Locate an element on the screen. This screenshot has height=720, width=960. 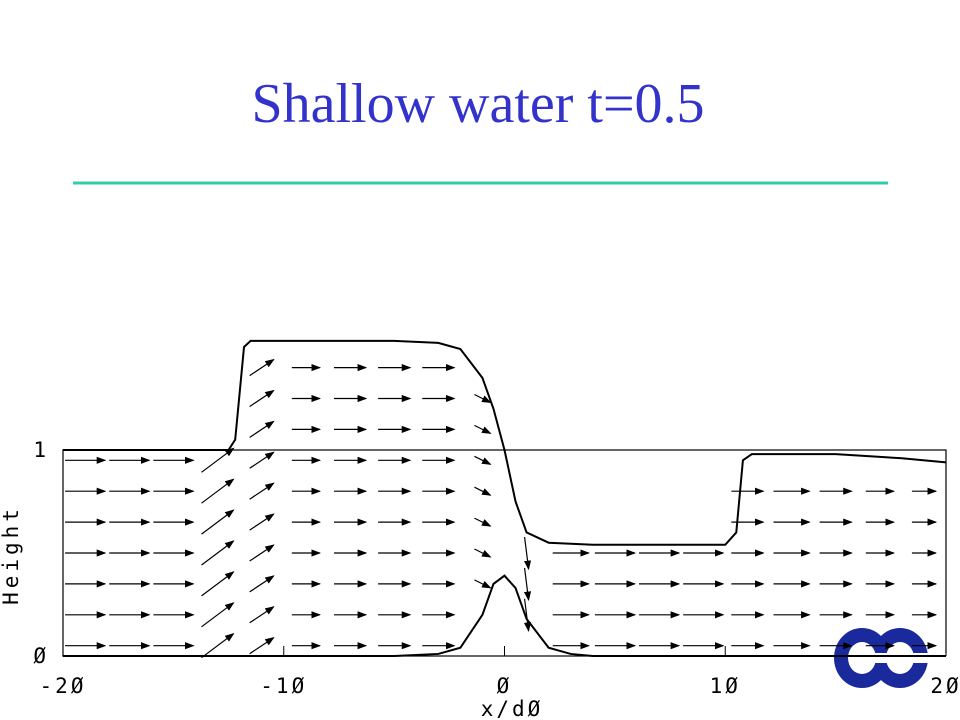
x-tick-label: Ø is located at coordinates (505, 686).